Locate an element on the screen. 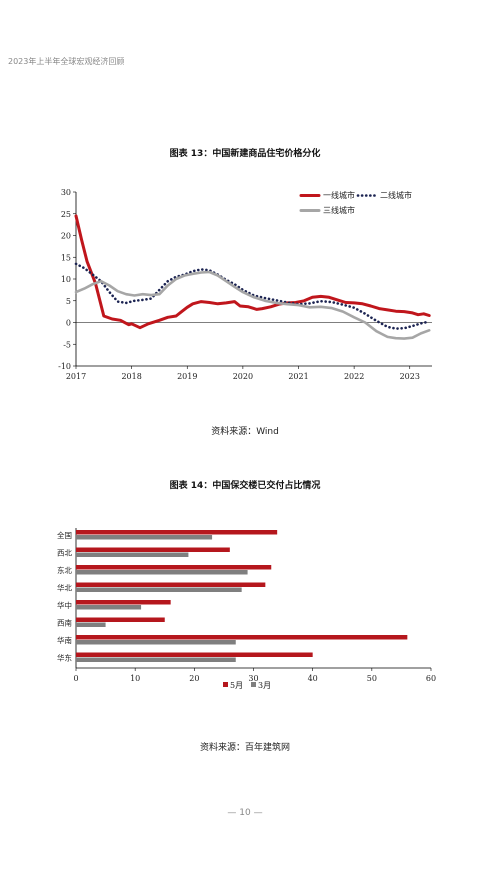 This screenshot has width=490, height=884. y-tick-label: 25 is located at coordinates (66, 214).